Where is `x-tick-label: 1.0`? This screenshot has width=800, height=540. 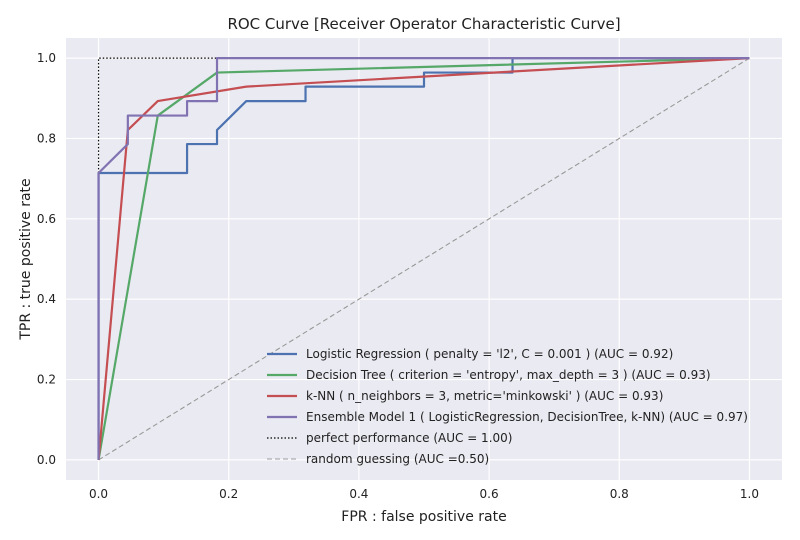
x-tick-label: 1.0 is located at coordinates (749, 494).